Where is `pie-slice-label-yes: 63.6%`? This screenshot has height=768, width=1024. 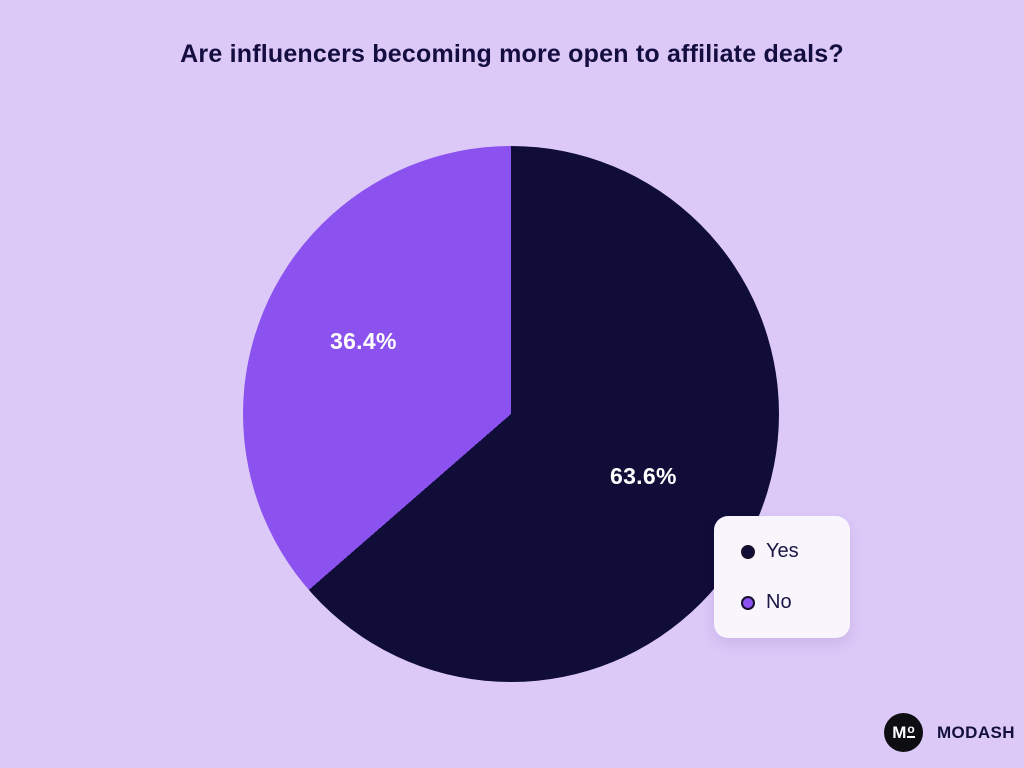 pie-slice-label-yes: 63.6% is located at coordinates (643, 476).